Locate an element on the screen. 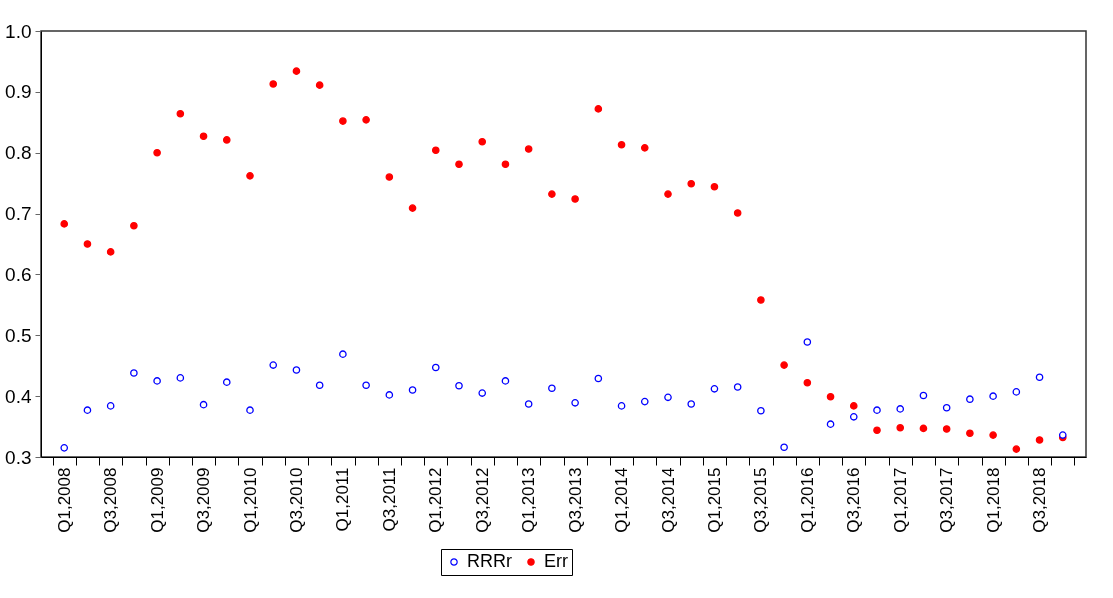 The width and height of the screenshot is (1113, 598). x-tick-label: Q3,2016 is located at coordinates (854, 500).